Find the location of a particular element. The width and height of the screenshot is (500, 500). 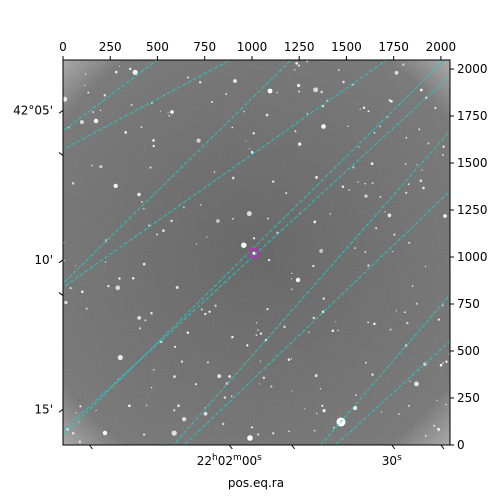

grid-line is located at coordinates (110, 96).